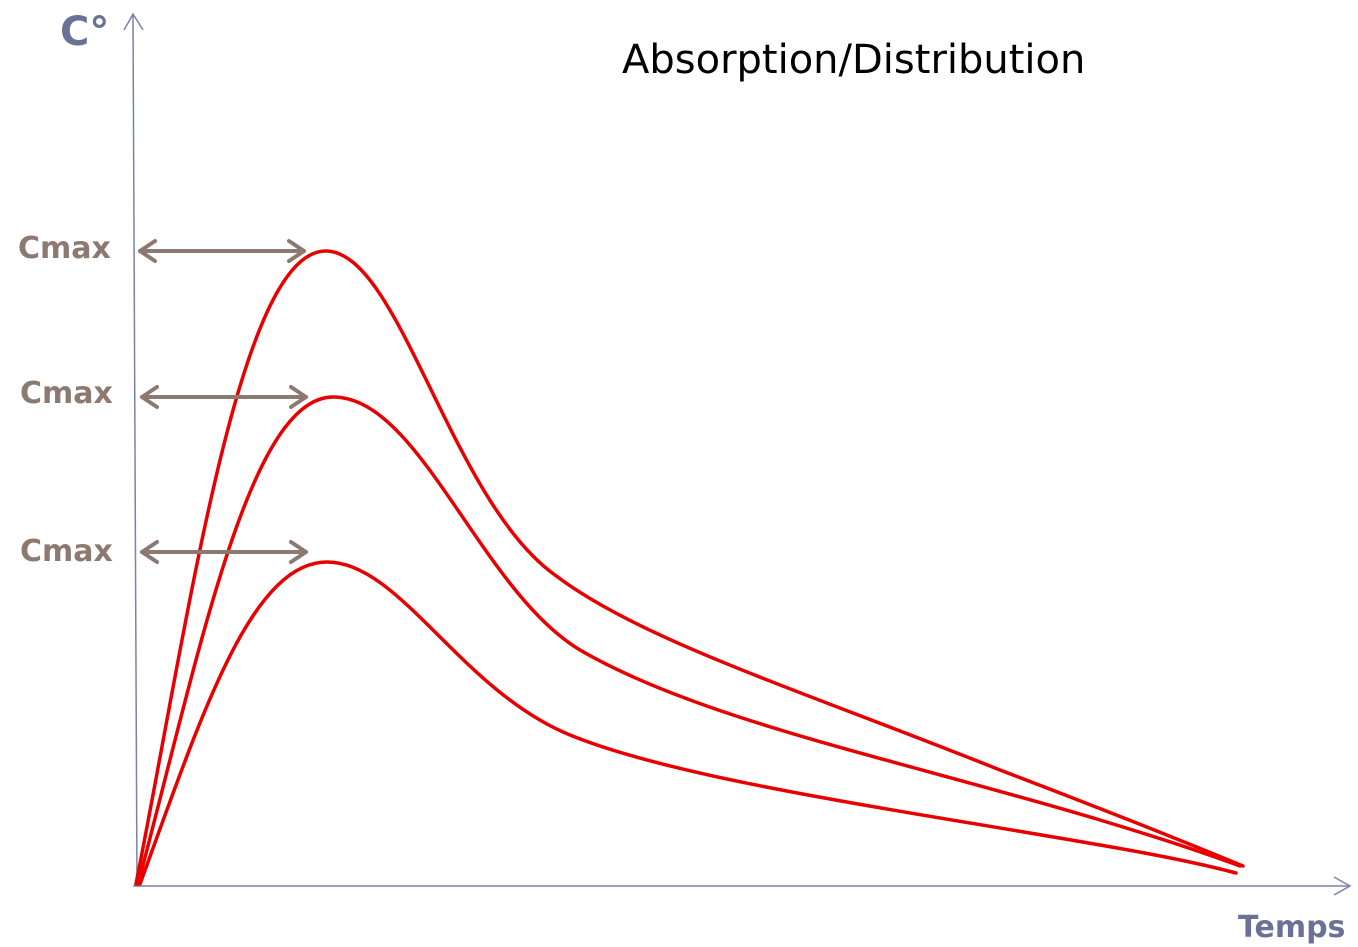 Image resolution: width=1358 pixels, height=947 pixels. Describe the element at coordinates (1342, 886) in the screenshot. I see `x-axis-arrowhead` at that location.